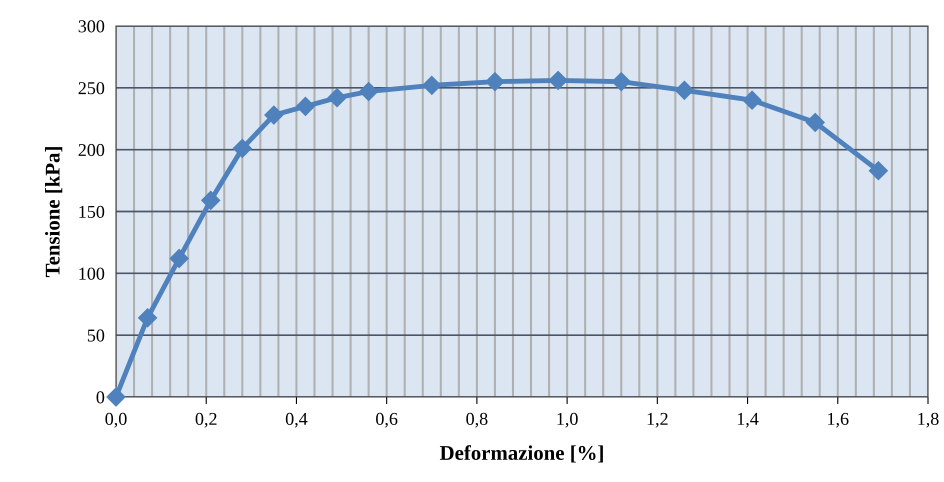 Image resolution: width=944 pixels, height=482 pixels. What do you see at coordinates (100, 397) in the screenshot?
I see `y-tick-label: 0` at bounding box center [100, 397].